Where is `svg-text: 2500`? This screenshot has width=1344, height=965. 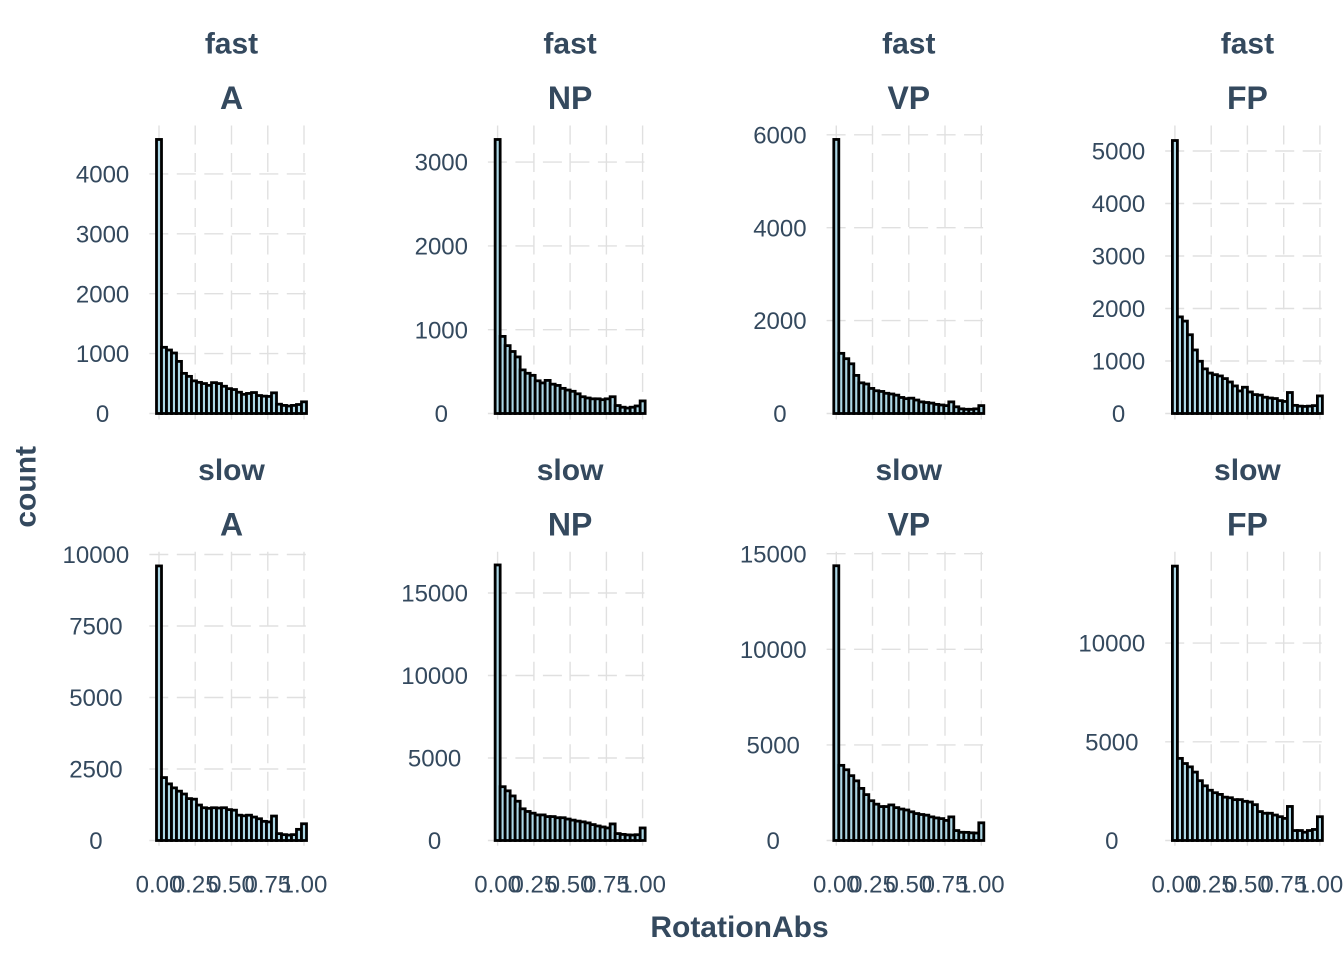 svg-text: 2500 is located at coordinates (95, 770).